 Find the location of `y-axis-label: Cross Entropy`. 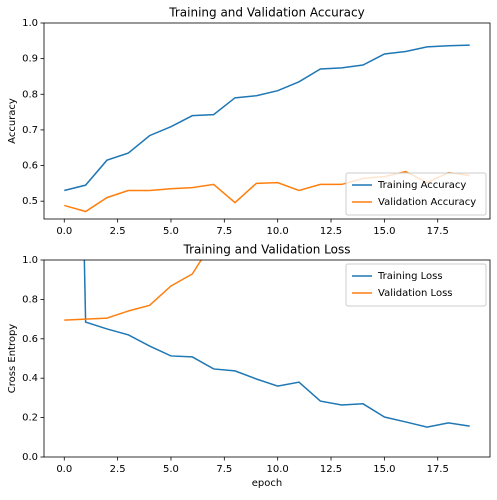

y-axis-label: Cross Entropy is located at coordinates (12, 359).